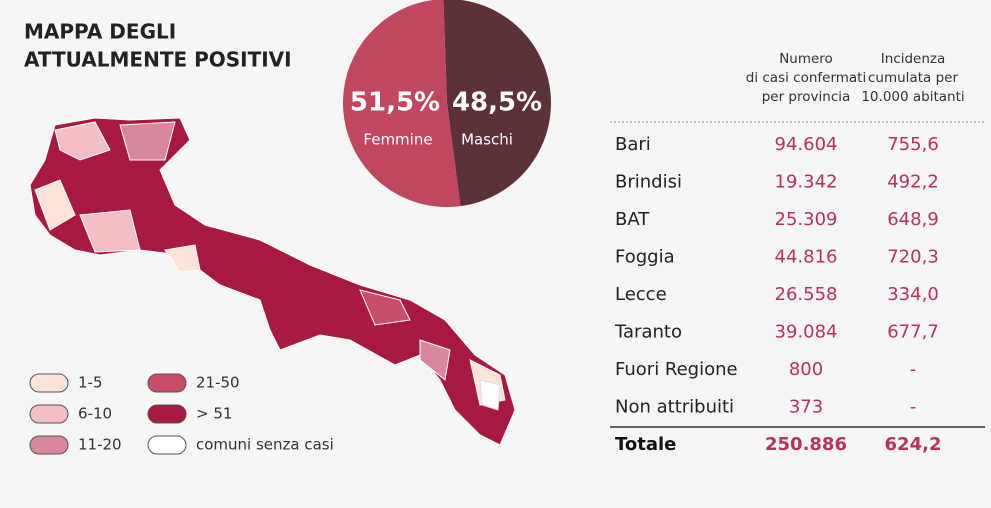 The width and height of the screenshot is (991, 508). I want to click on pie-chart: 51,5% Femmine 48,5% Maschi, so click(447, 103).